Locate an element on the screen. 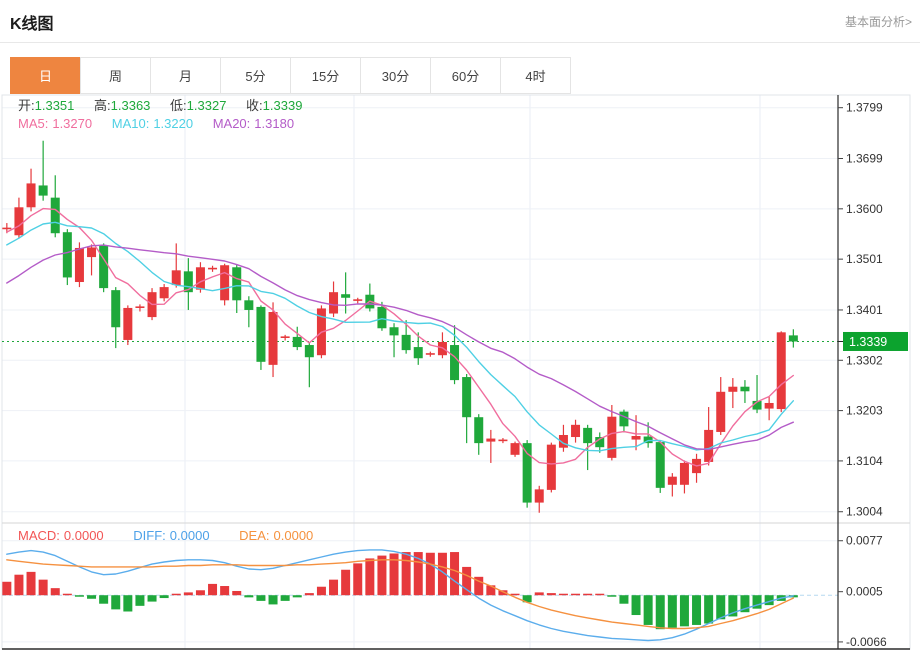 The image size is (920, 657). tab-60min: 60分 is located at coordinates (465, 75).